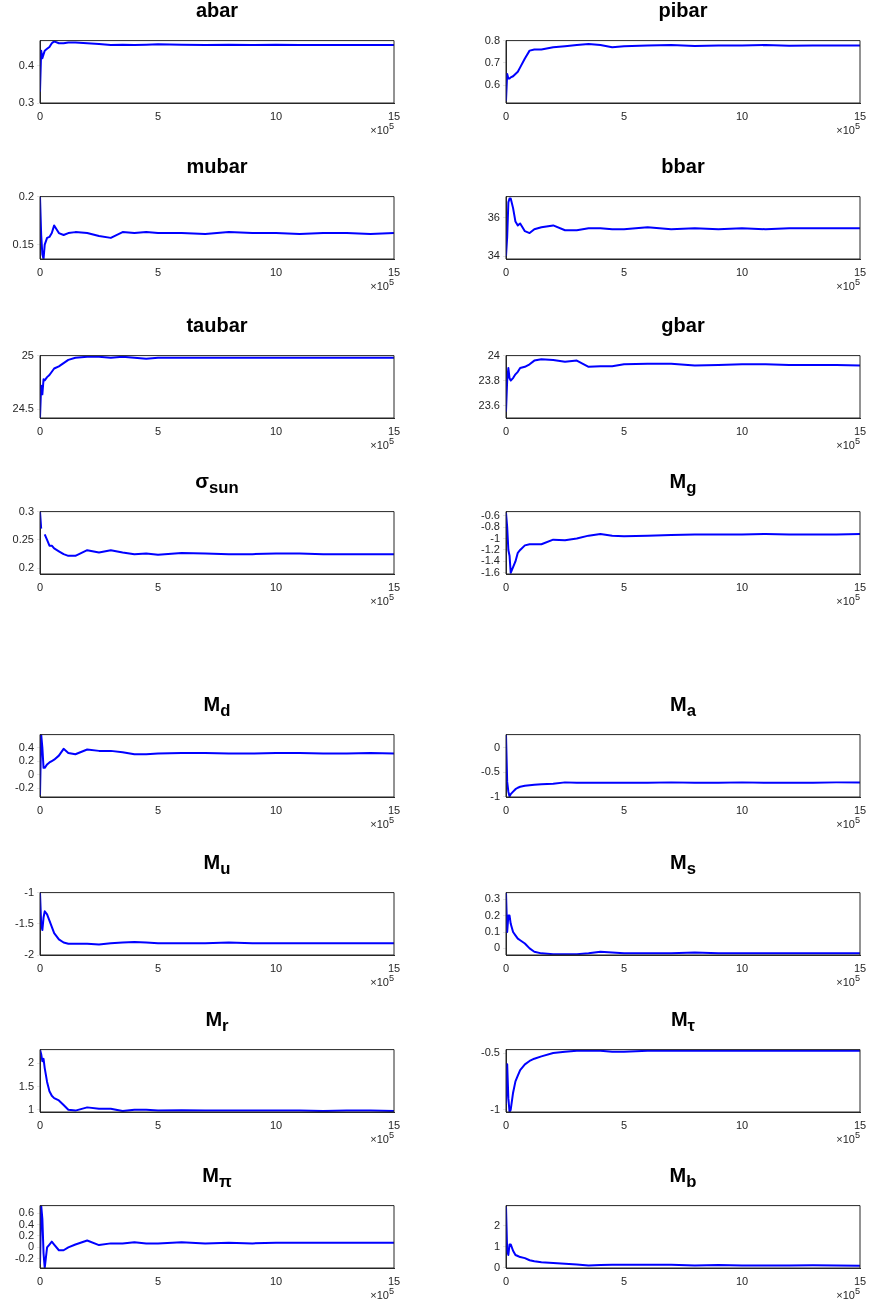  Describe the element at coordinates (26, 1085) in the screenshot. I see `y-tick-label: 1.5` at that location.